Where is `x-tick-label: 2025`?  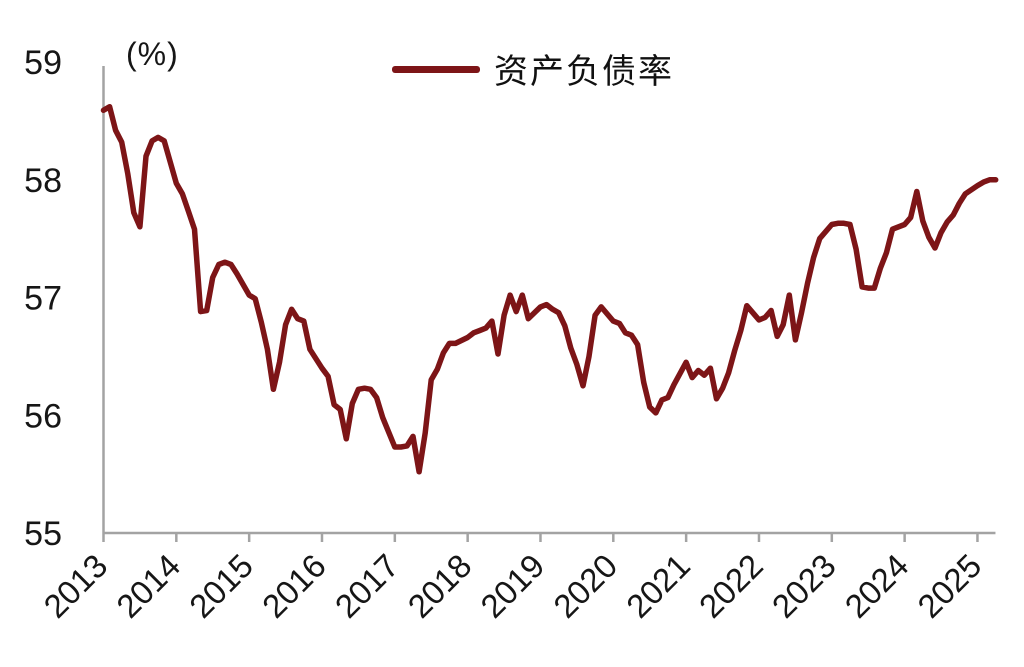
x-tick-label: 2025 is located at coordinates (949, 586).